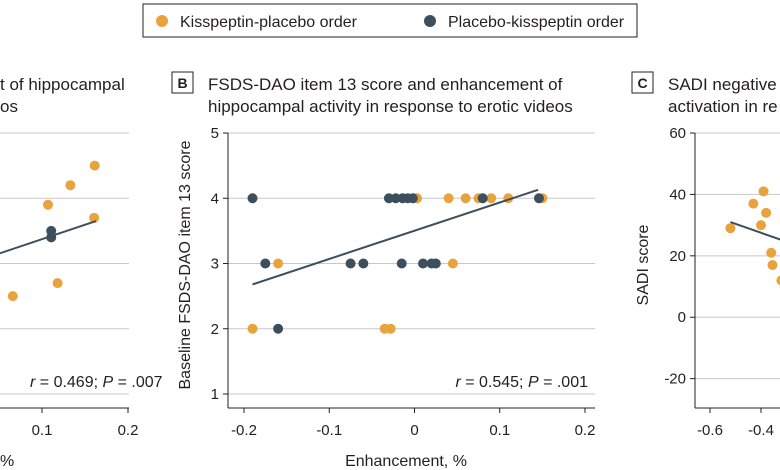  What do you see at coordinates (680, 266) in the screenshot?
I see `panel-c-y-ticks: -20 0 20 40 60` at bounding box center [680, 266].